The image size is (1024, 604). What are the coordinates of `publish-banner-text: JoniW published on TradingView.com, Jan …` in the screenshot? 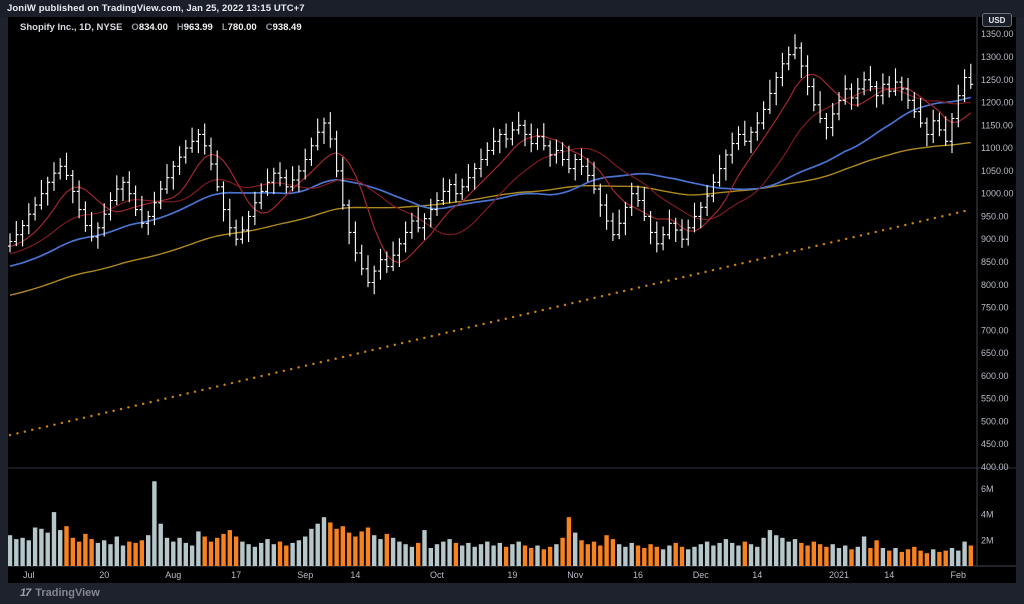 It's located at (156, 8).